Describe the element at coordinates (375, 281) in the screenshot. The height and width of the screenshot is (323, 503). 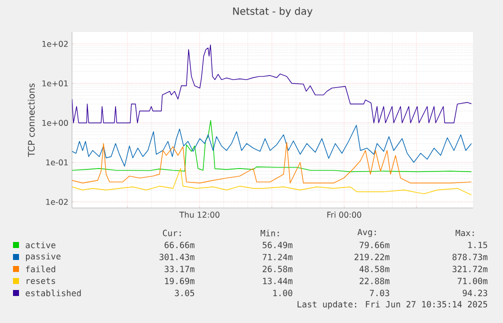
I see `text: 22.88m` at that location.